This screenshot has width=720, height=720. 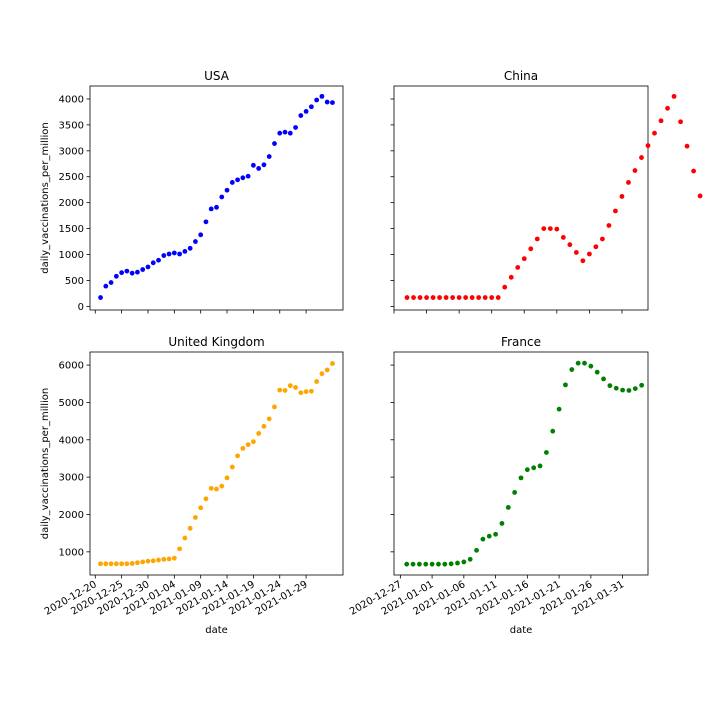 What do you see at coordinates (74, 281) in the screenshot?
I see `y-tick-label: 500` at bounding box center [74, 281].